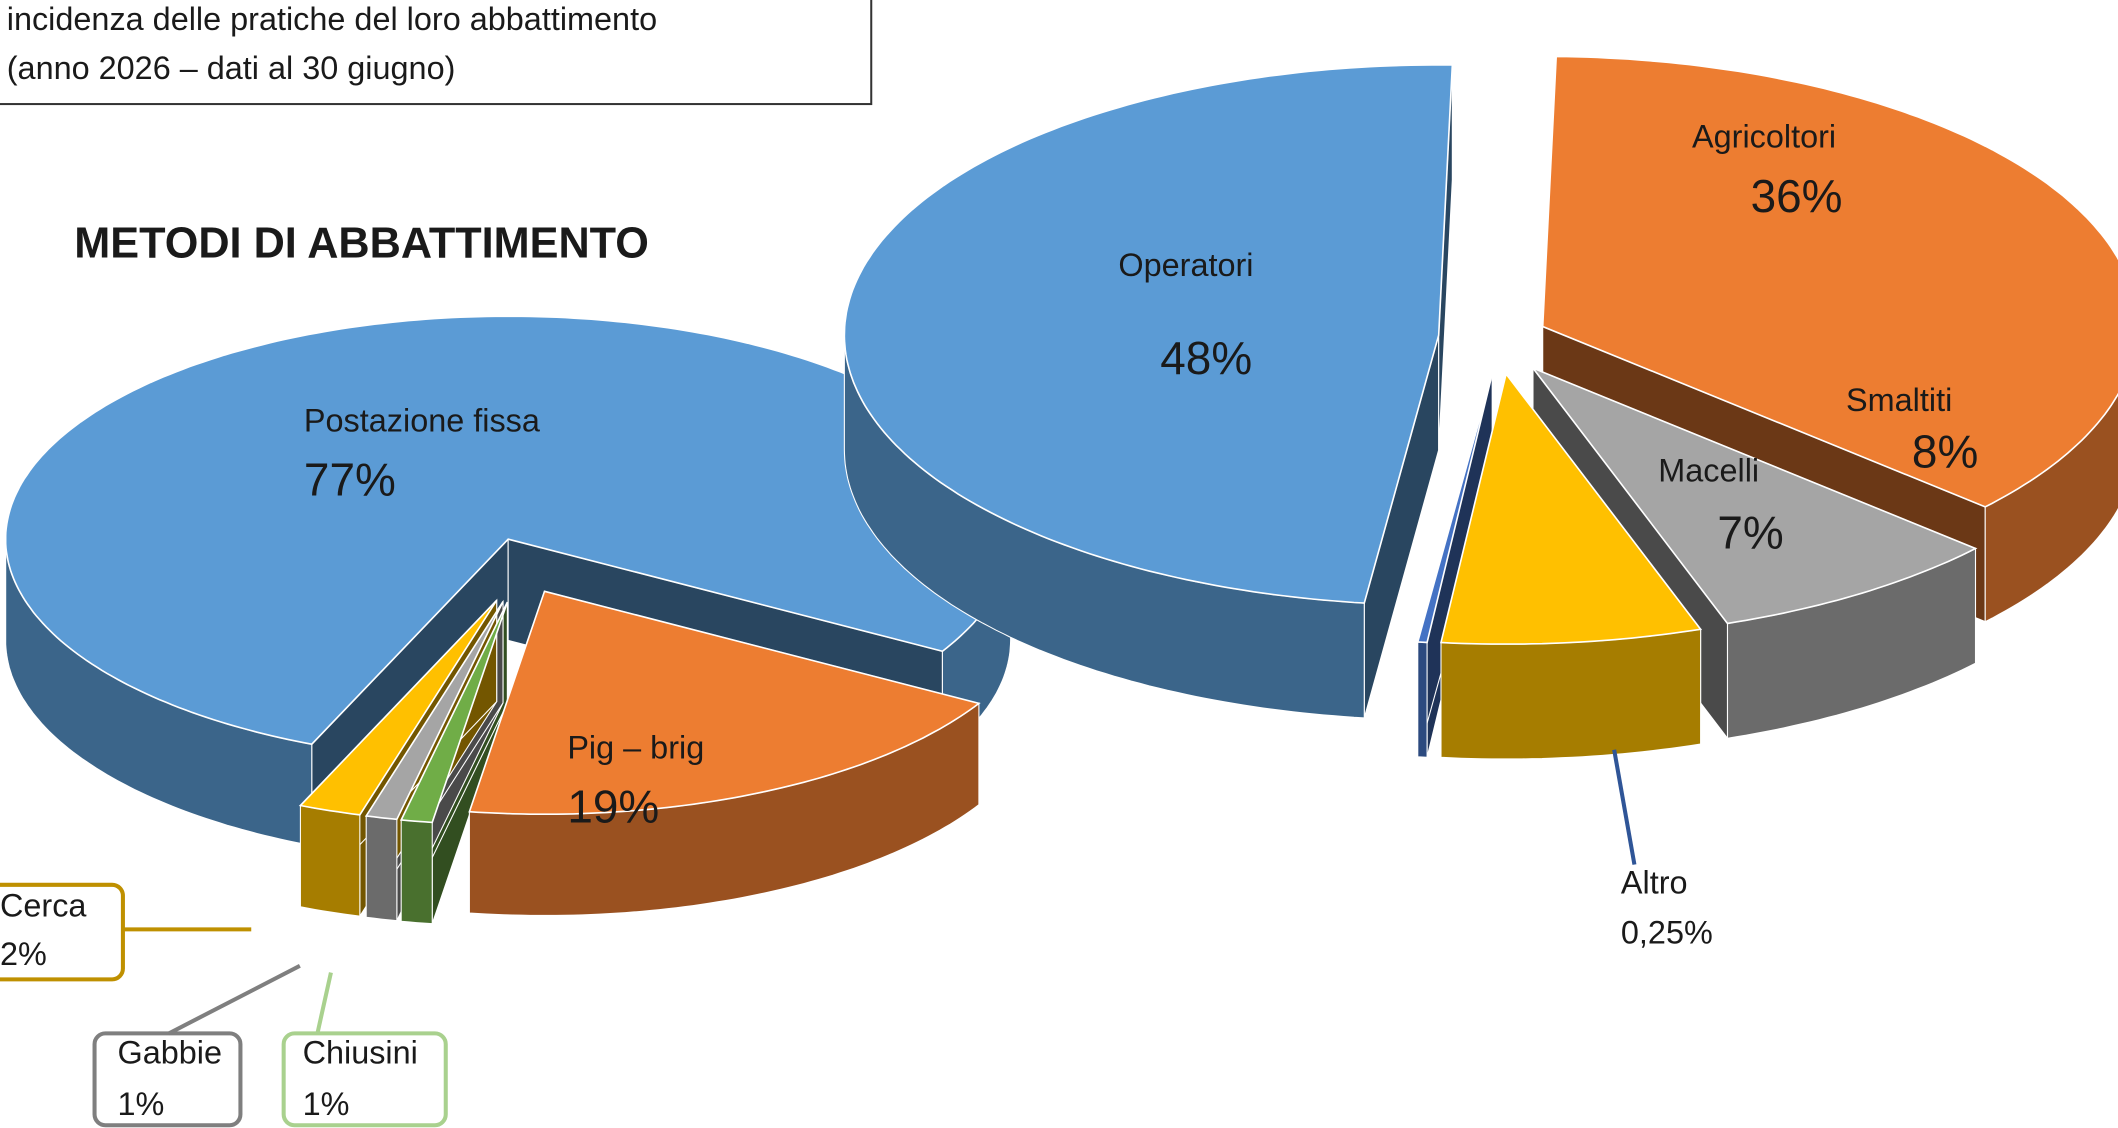  Describe the element at coordinates (613, 807) in the screenshot. I see `slice-value: 19%` at that location.